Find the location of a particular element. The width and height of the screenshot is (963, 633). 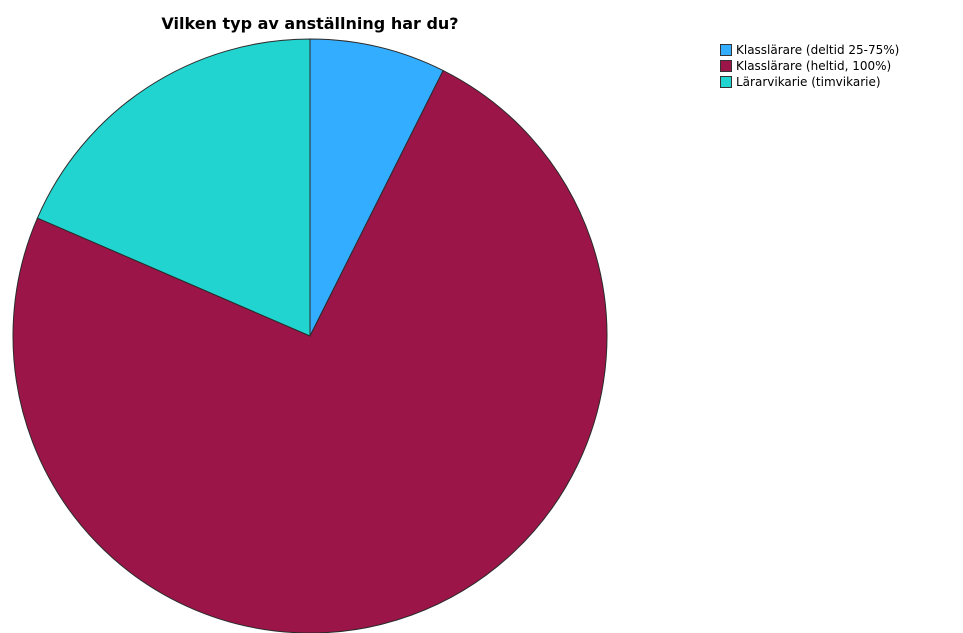

legend-label-deltid: Klasslärare (deltid 25-75%) is located at coordinates (818, 50).